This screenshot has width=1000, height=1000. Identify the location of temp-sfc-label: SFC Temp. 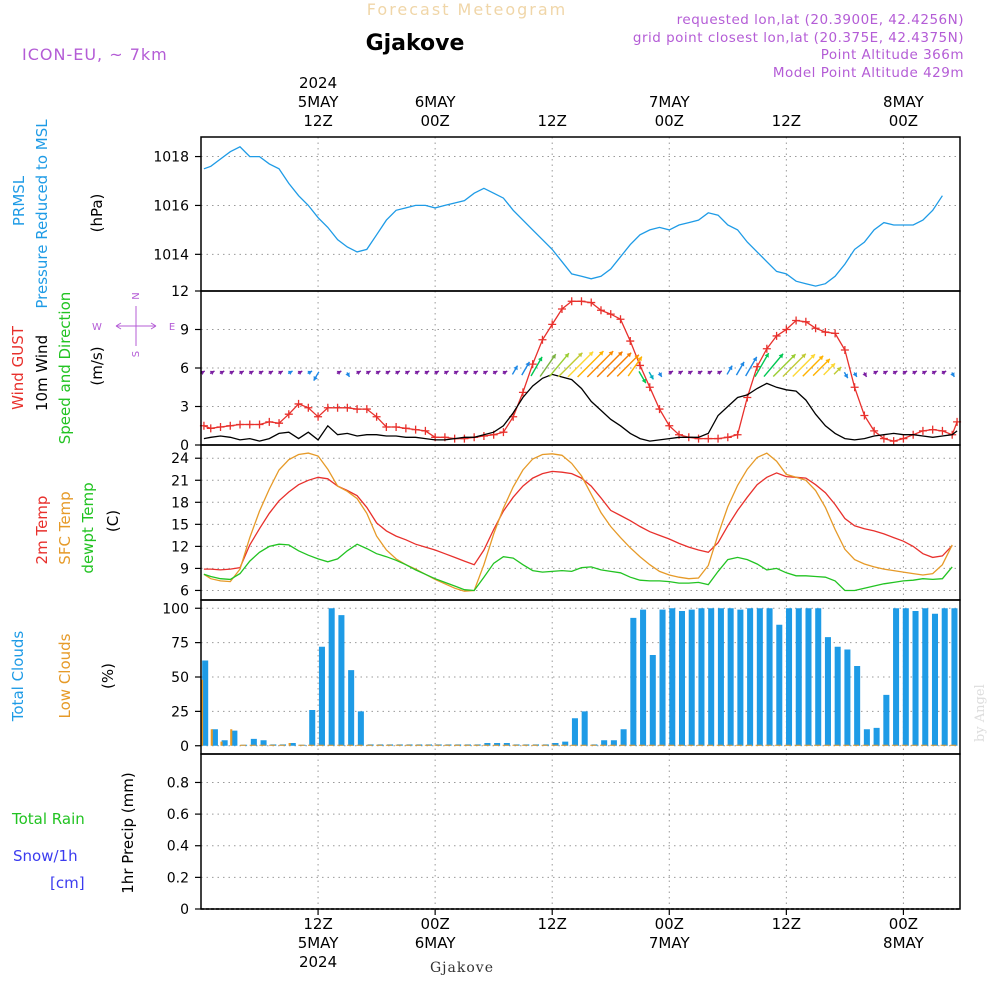
(65, 527).